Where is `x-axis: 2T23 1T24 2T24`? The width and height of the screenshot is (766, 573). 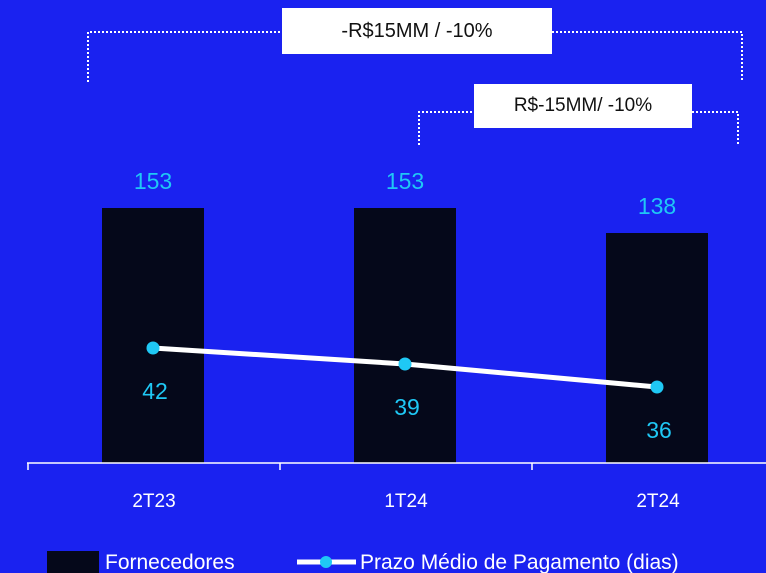
x-axis: 2T23 1T24 2T24 is located at coordinates (396, 487).